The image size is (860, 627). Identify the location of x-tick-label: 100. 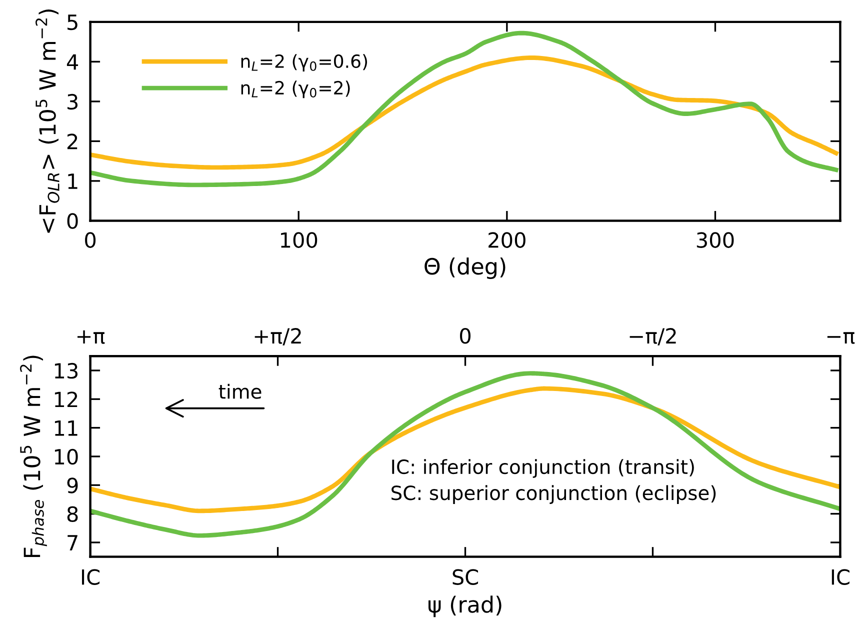
(299, 240).